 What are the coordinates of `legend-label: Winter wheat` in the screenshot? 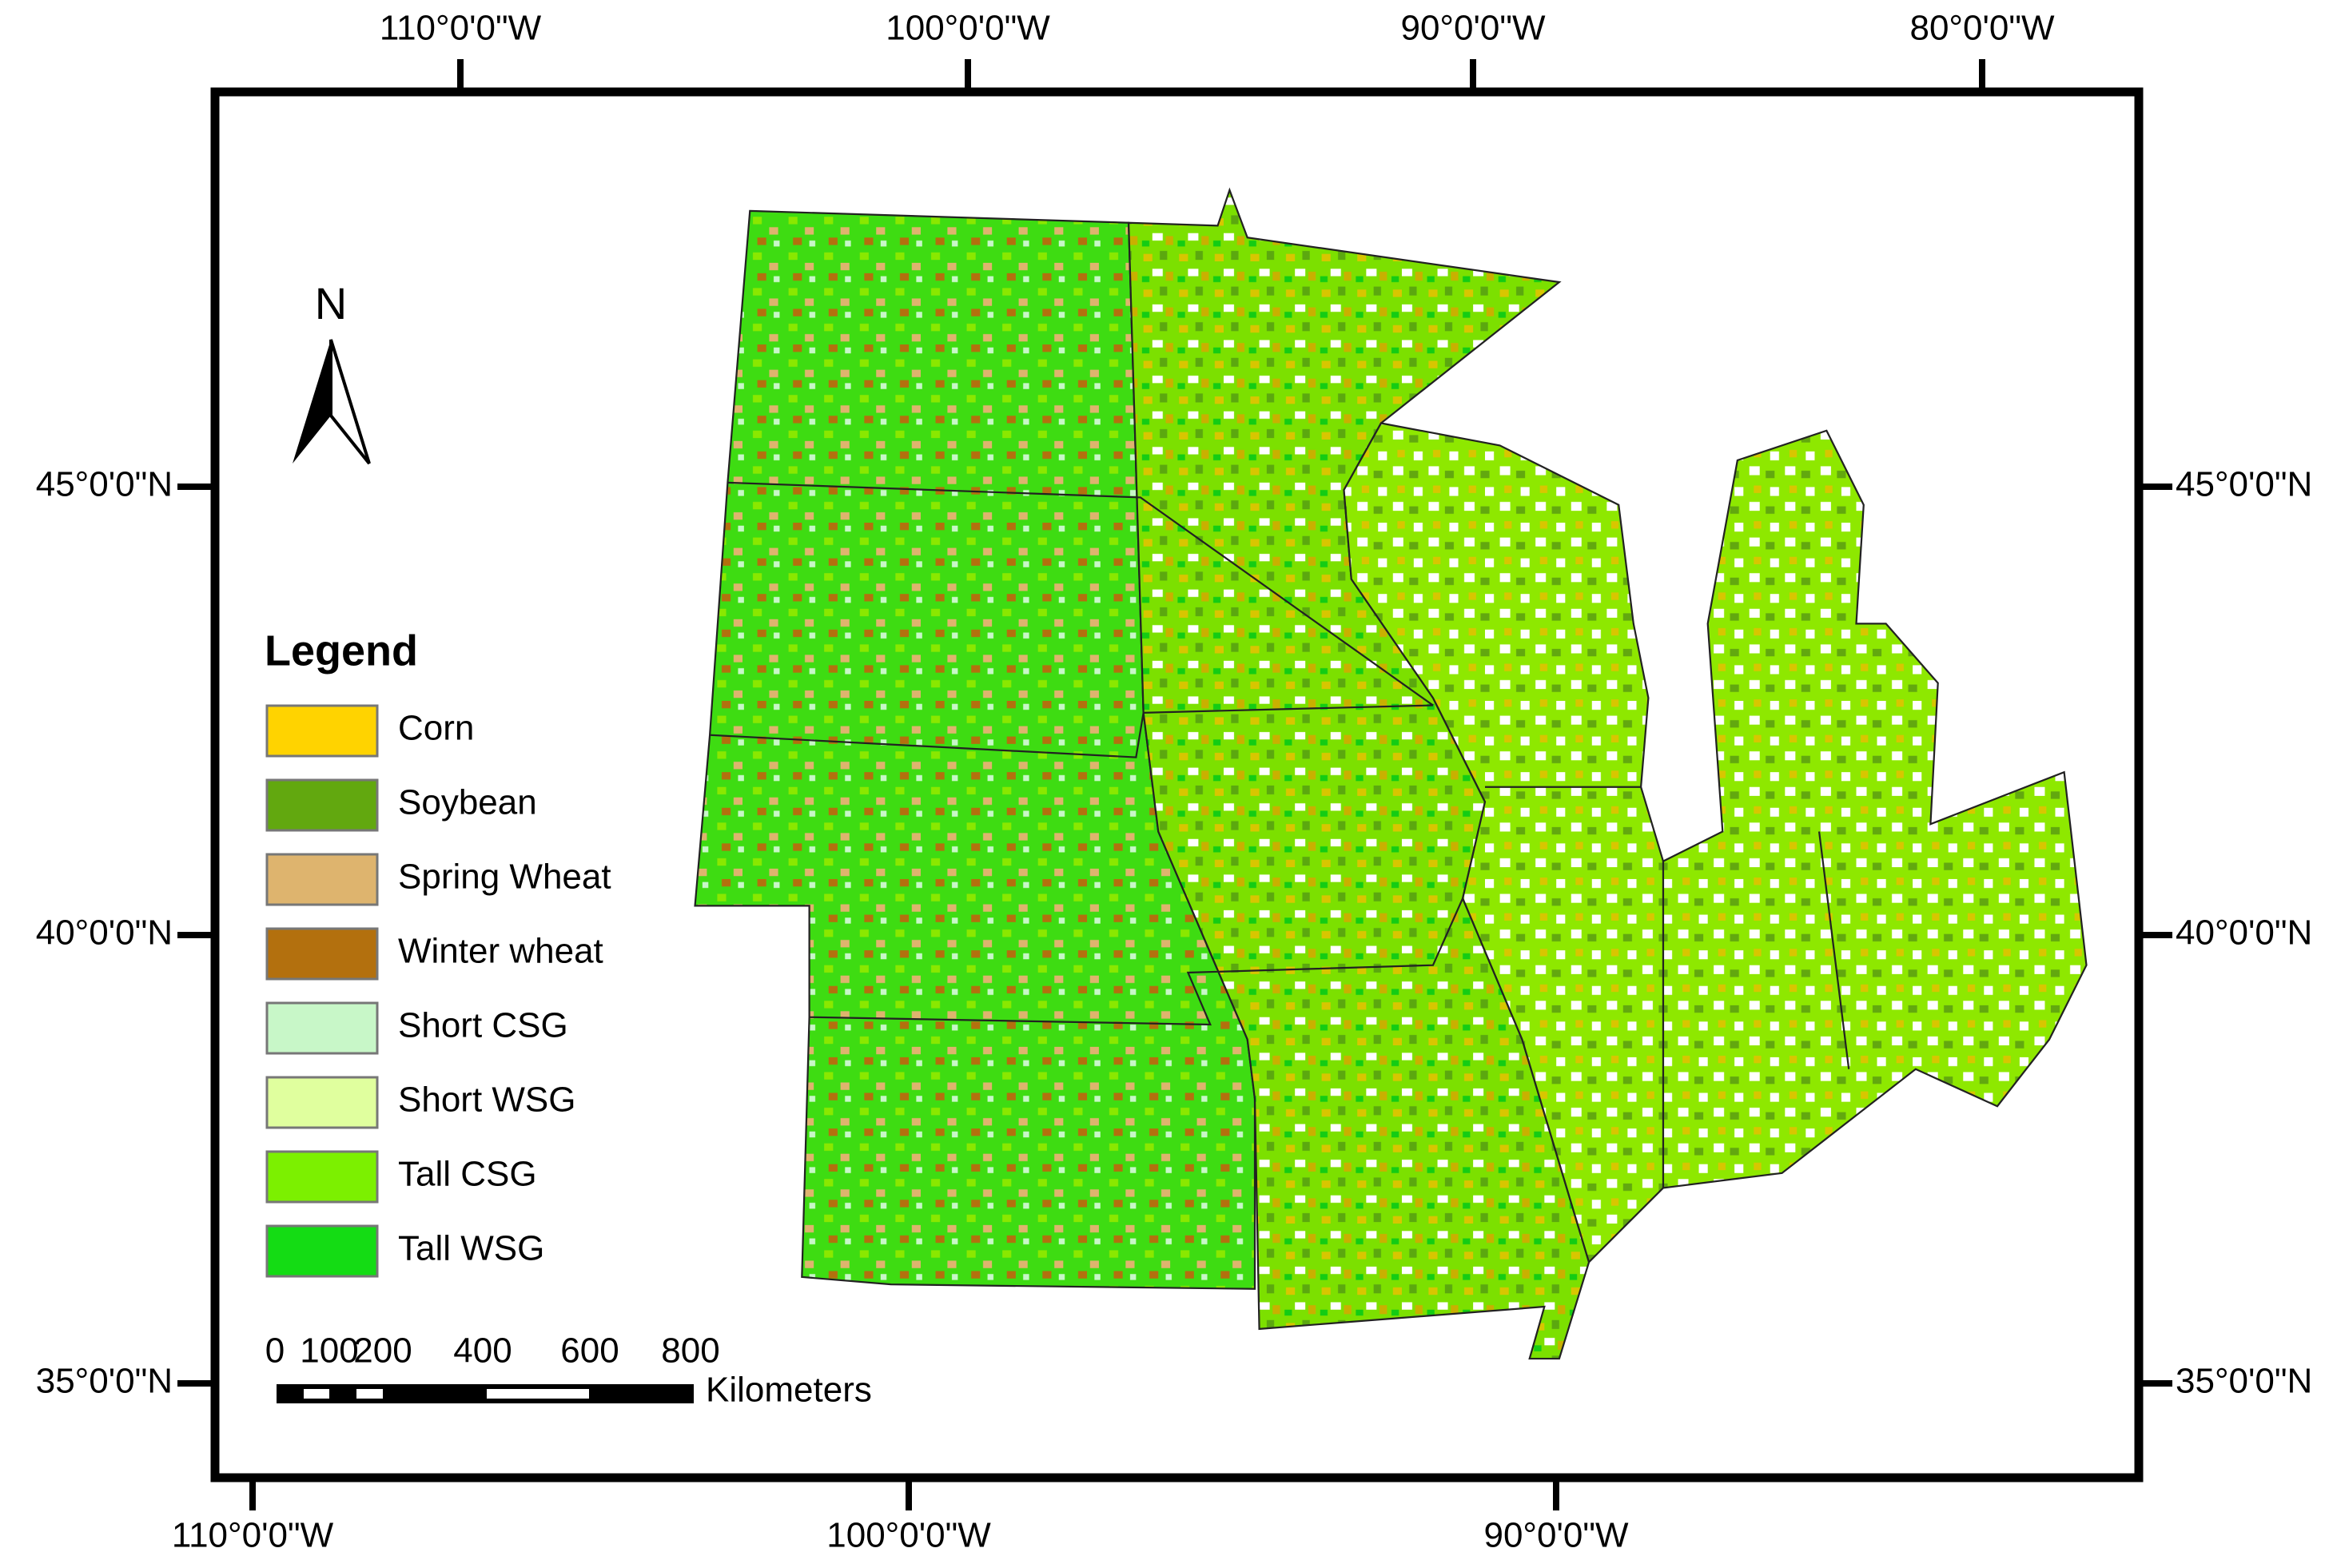 It's located at (501, 951).